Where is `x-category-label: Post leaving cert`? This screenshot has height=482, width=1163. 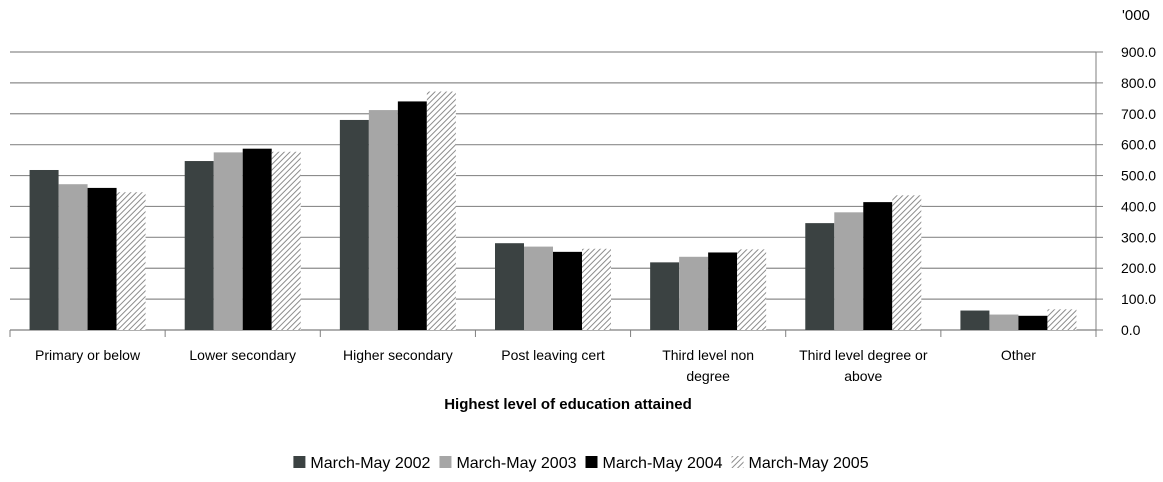 x-category-label: Post leaving cert is located at coordinates (553, 355).